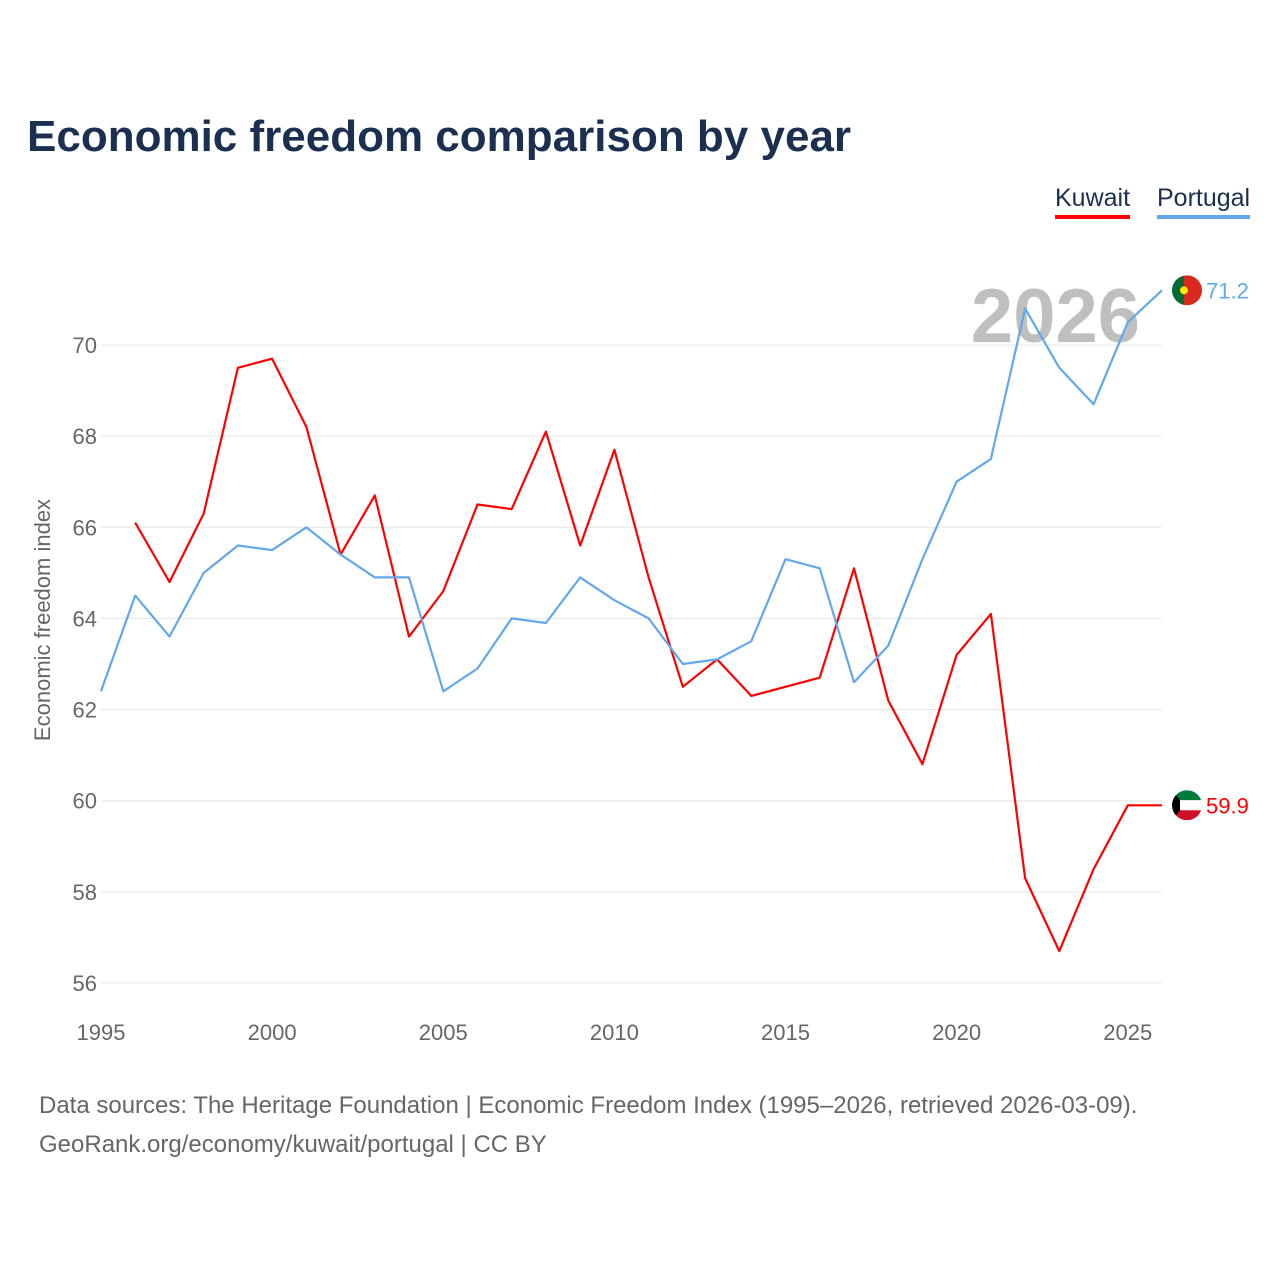 This screenshot has width=1280, height=1280. I want to click on year-watermark: 2026, so click(1055, 316).